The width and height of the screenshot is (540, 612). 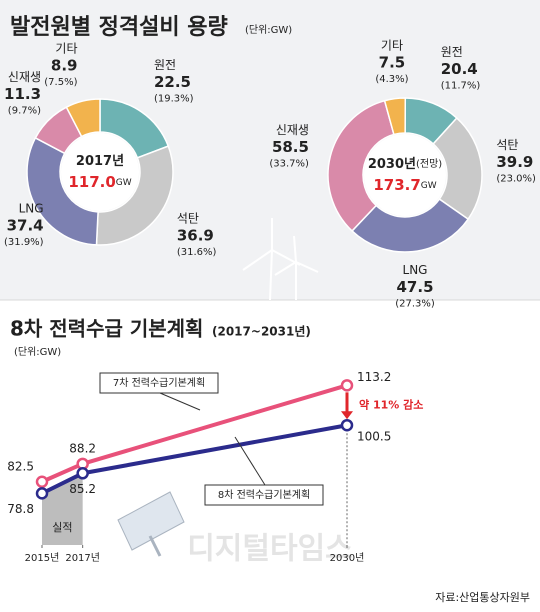 What do you see at coordinates (459, 69) in the screenshot?
I see `value-label: 20.4` at bounding box center [459, 69].